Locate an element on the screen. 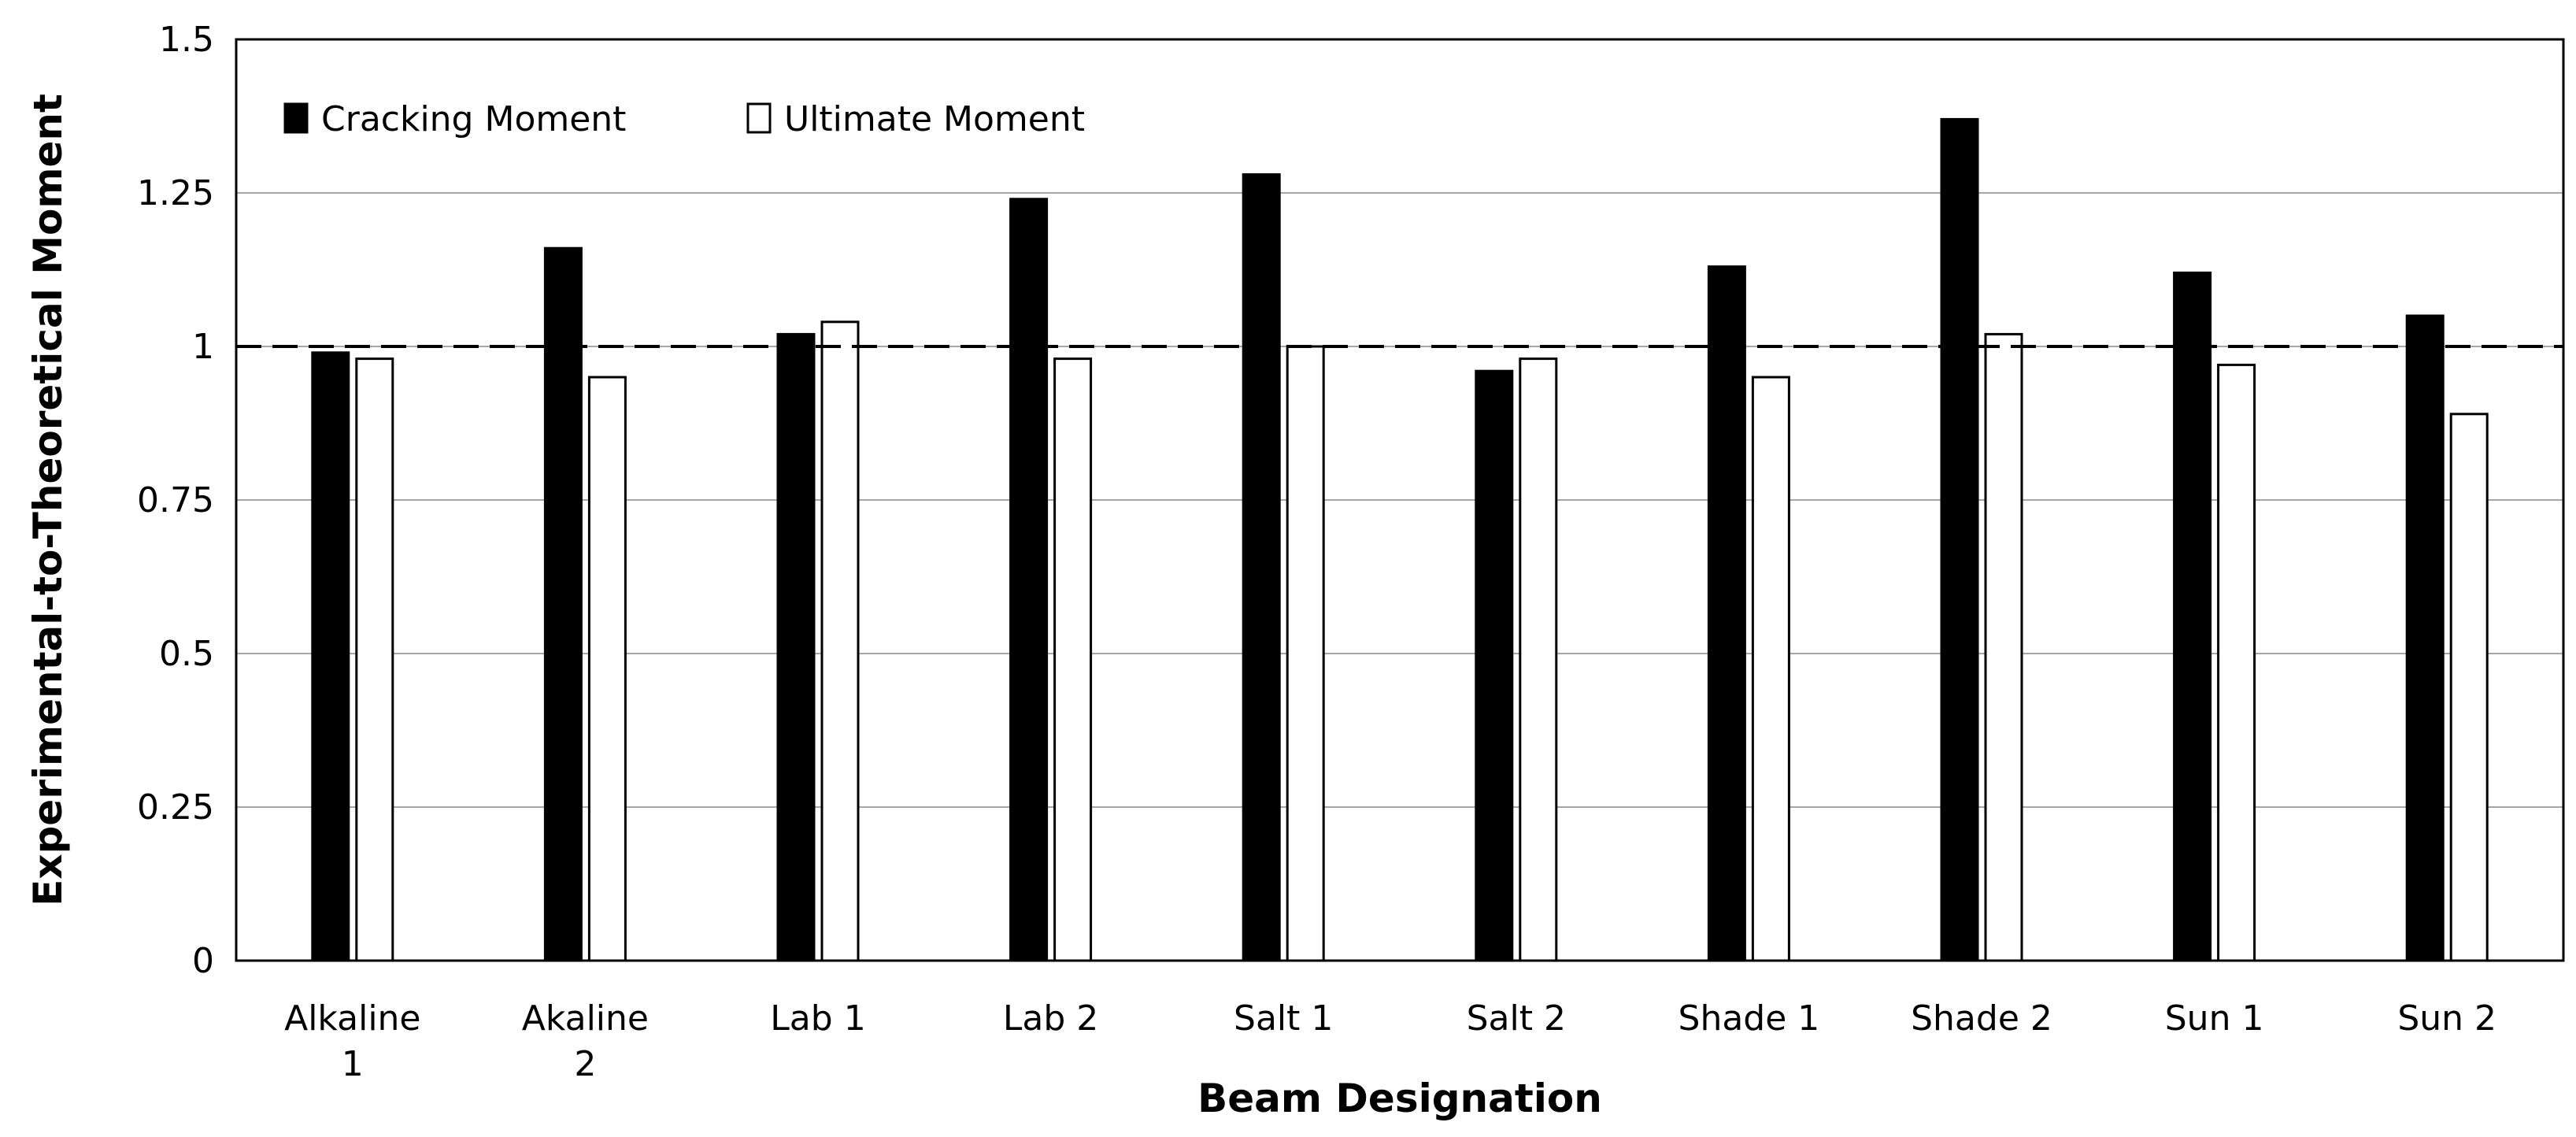  x-axis-title: Beam Designation is located at coordinates (1399, 1098).